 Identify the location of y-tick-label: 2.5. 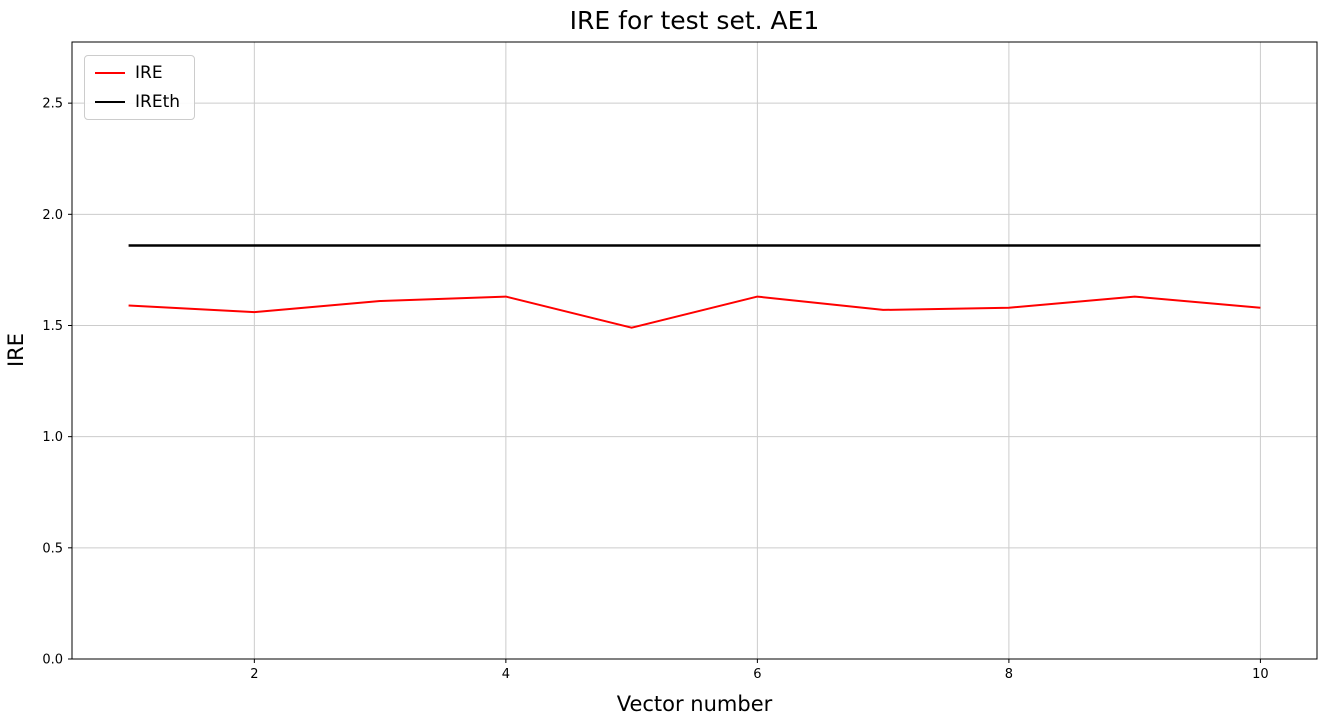
(52, 104).